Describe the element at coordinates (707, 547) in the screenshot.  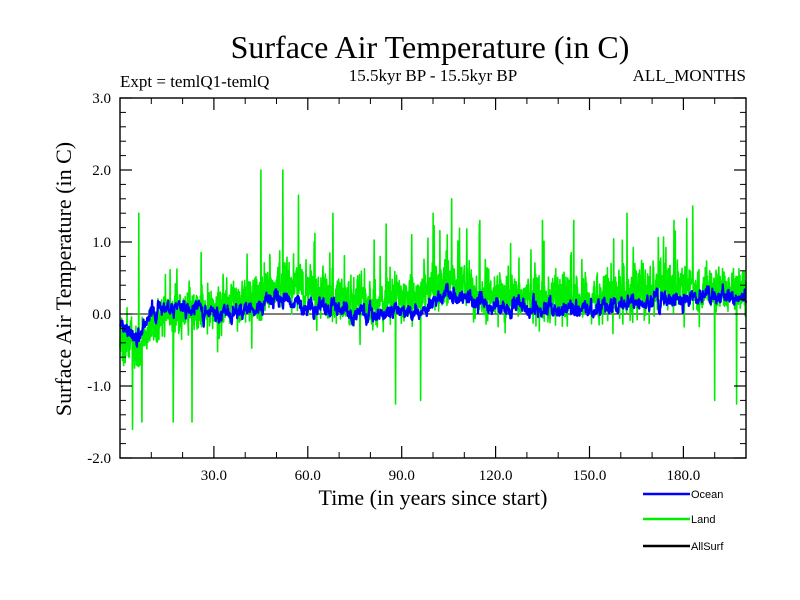
I see `legend-entry-allsurf-label: AllSurf` at that location.